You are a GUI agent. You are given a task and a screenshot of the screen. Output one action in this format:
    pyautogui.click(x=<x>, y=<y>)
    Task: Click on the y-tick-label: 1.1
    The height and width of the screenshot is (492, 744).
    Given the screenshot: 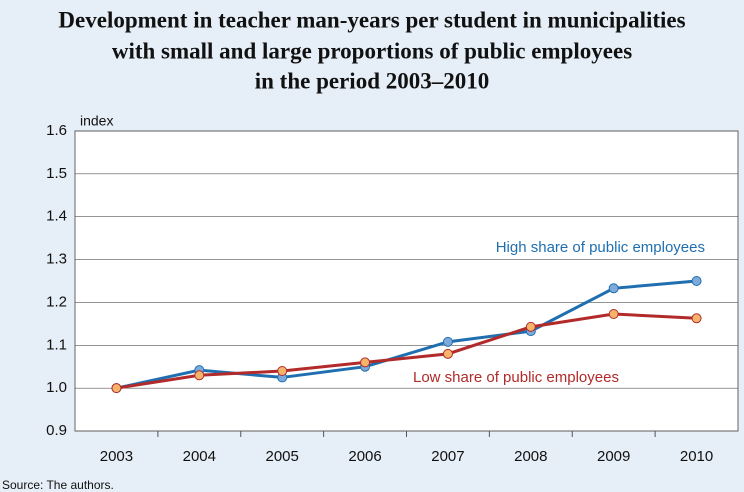 What is the action you would take?
    pyautogui.click(x=56, y=344)
    